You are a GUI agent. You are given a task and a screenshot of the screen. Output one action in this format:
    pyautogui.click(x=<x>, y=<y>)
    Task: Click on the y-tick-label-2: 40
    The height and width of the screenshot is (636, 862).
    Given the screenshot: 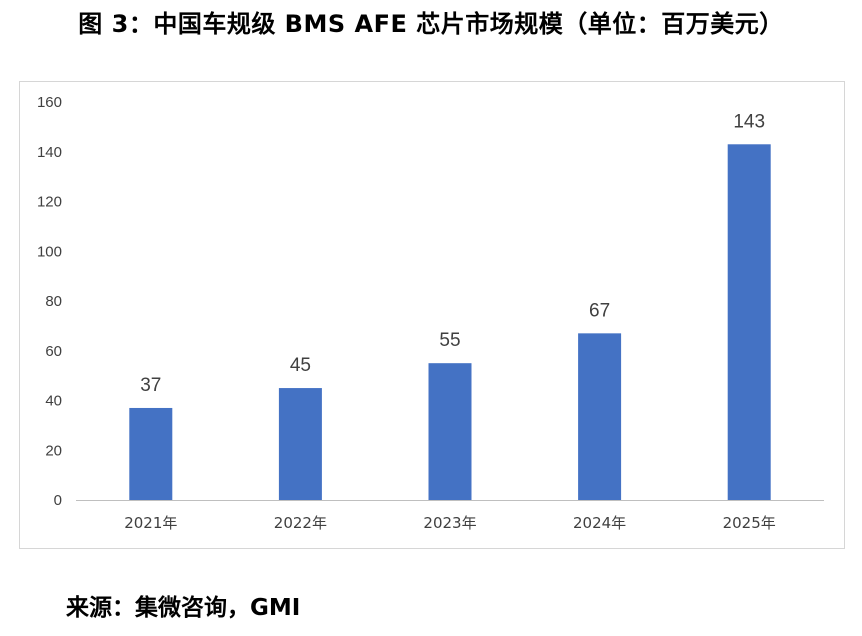 What is the action you would take?
    pyautogui.click(x=53, y=401)
    